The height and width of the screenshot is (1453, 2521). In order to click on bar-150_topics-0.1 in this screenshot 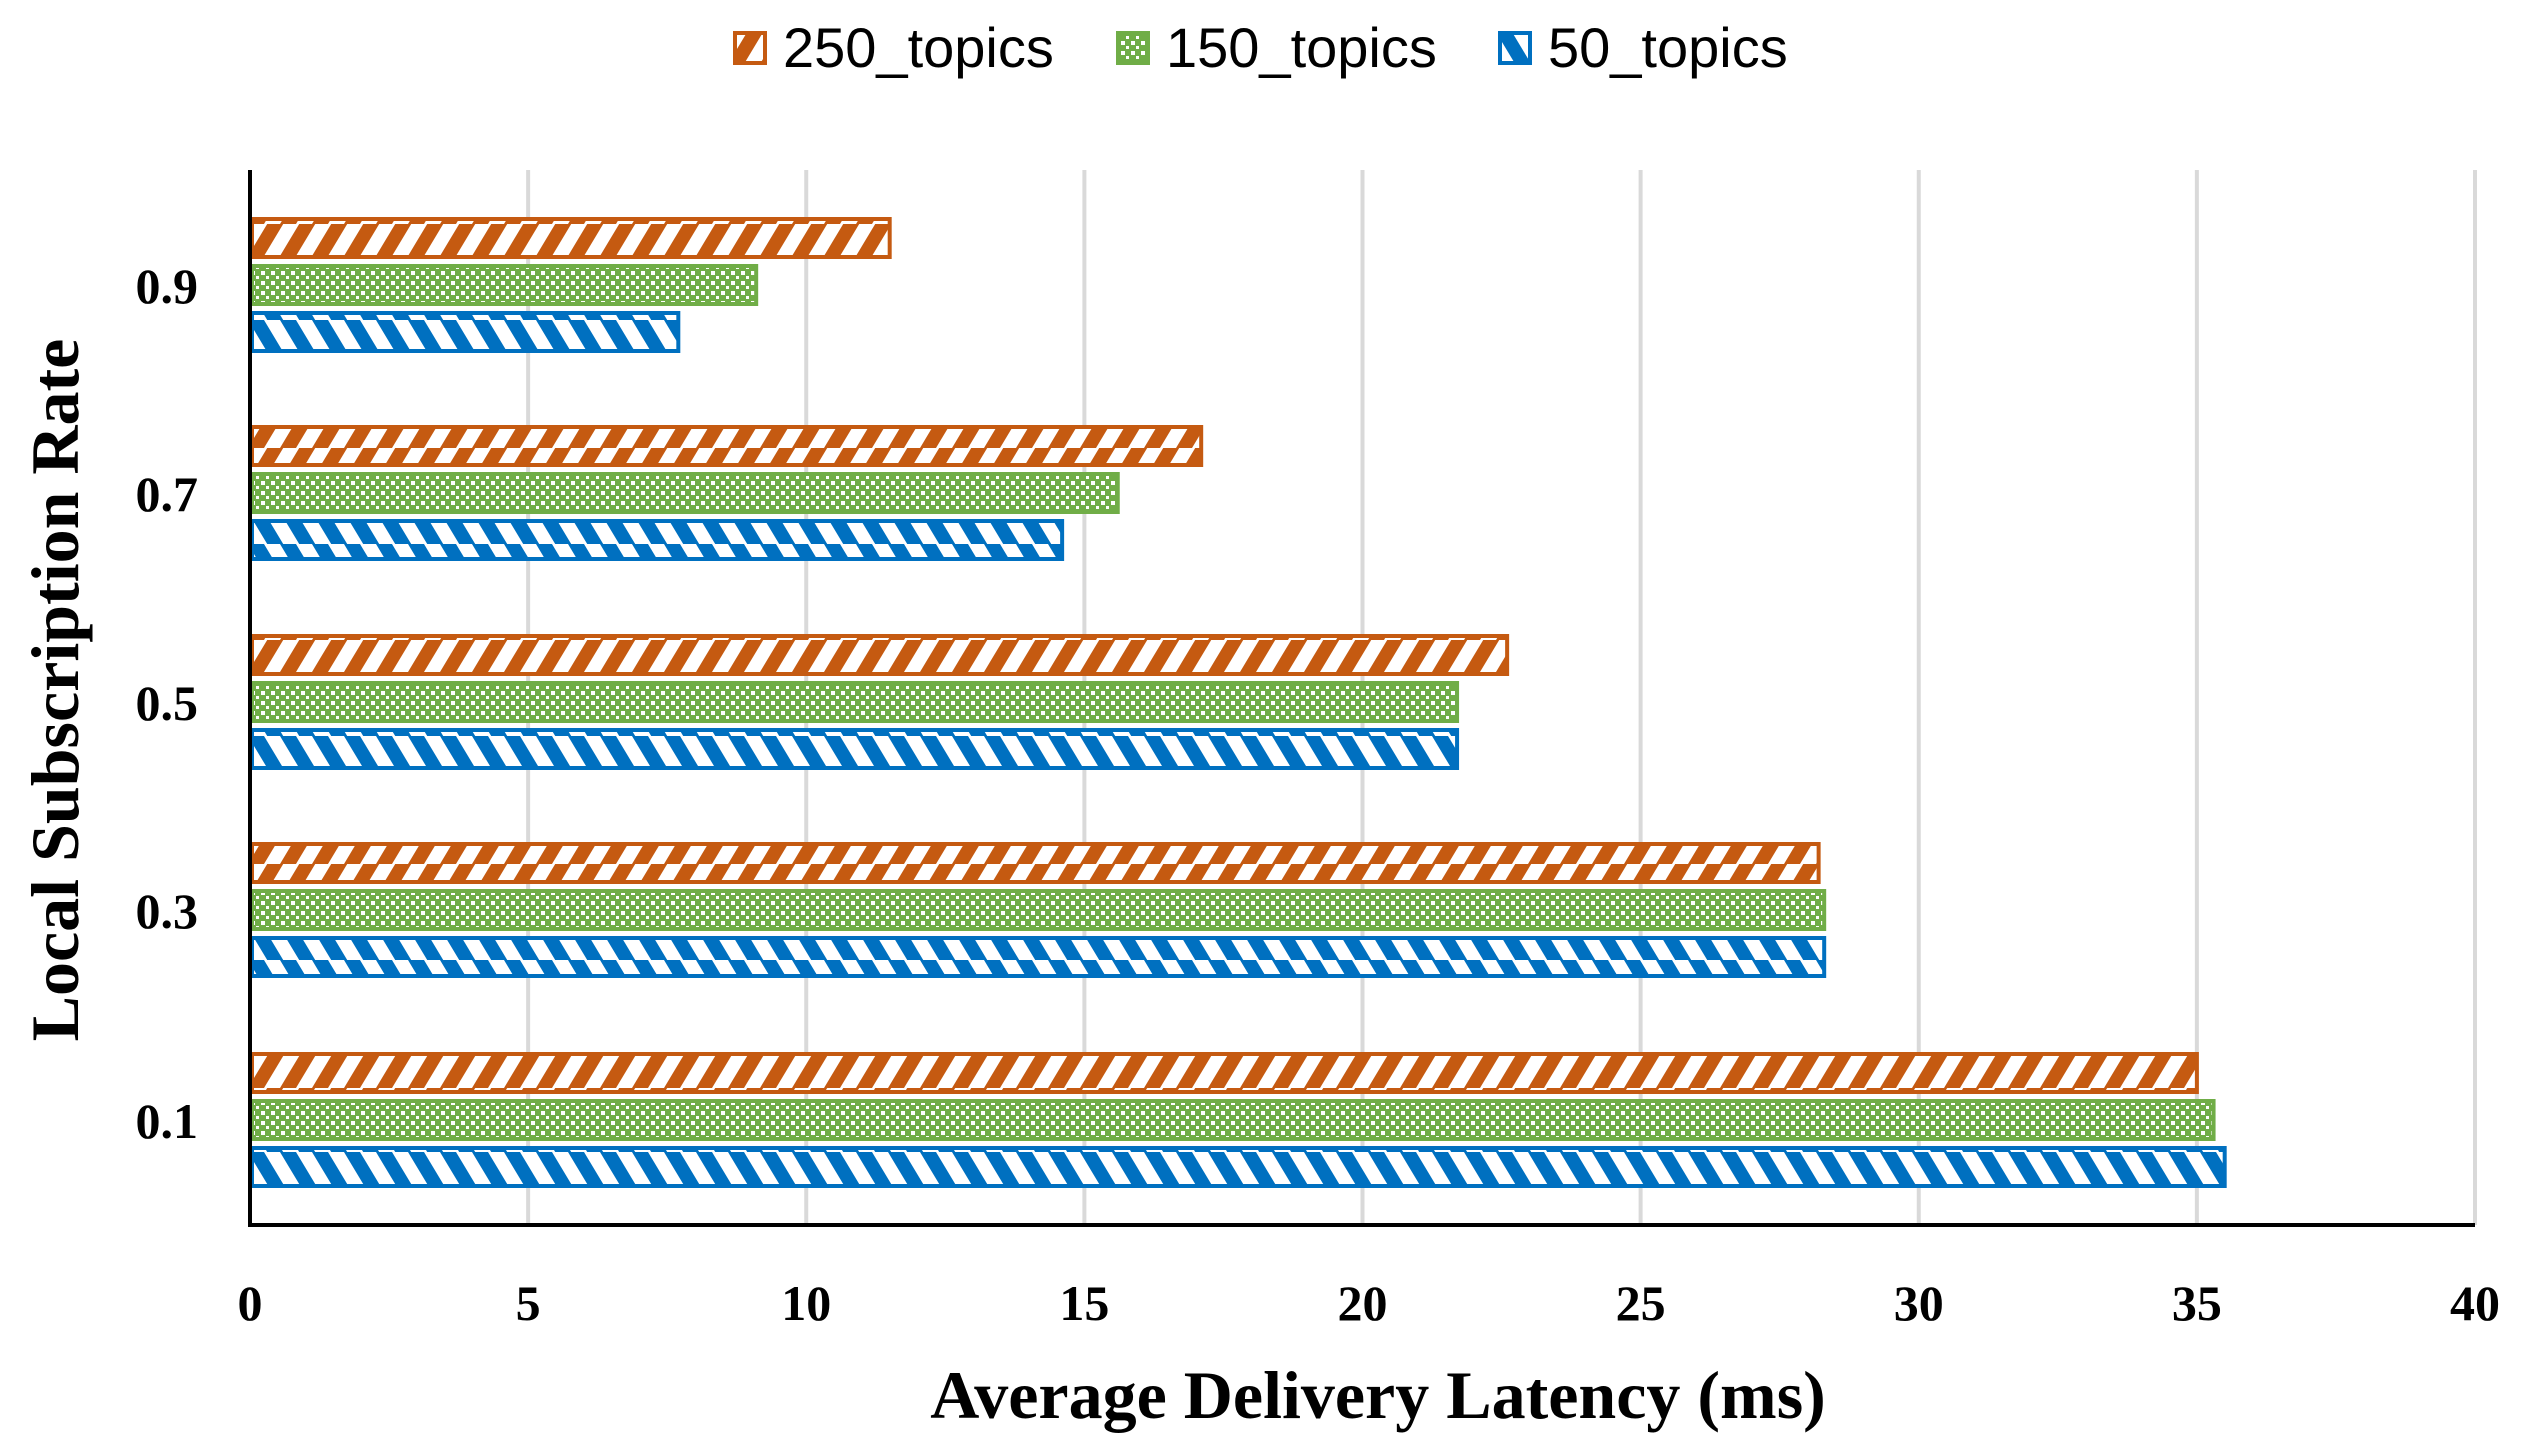, I will do `click(1233, 1120)`.